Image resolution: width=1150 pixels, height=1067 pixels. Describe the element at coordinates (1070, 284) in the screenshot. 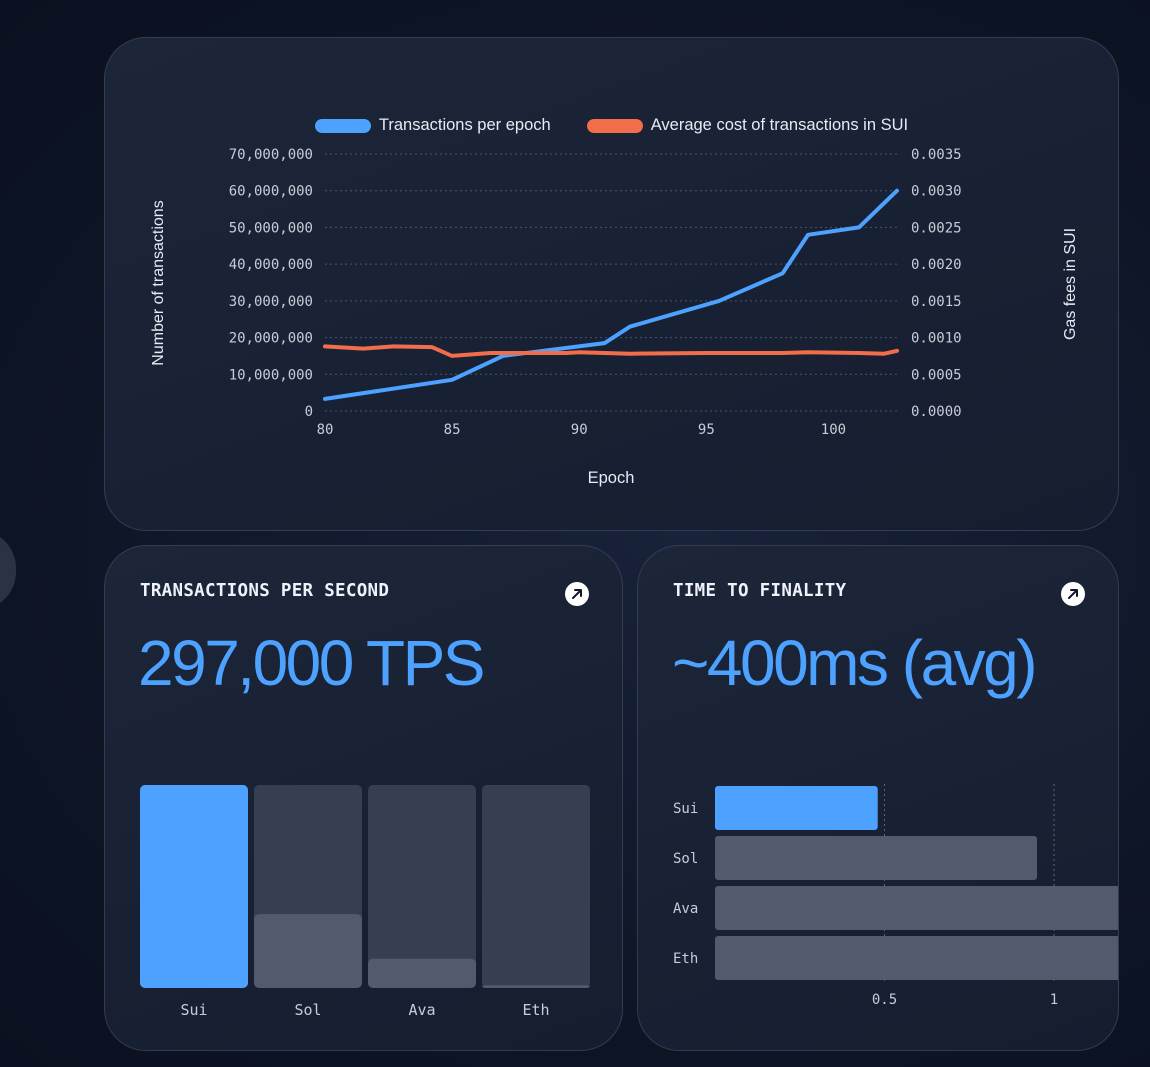

I see `y2-axis-title: Gas fees in SUI` at that location.